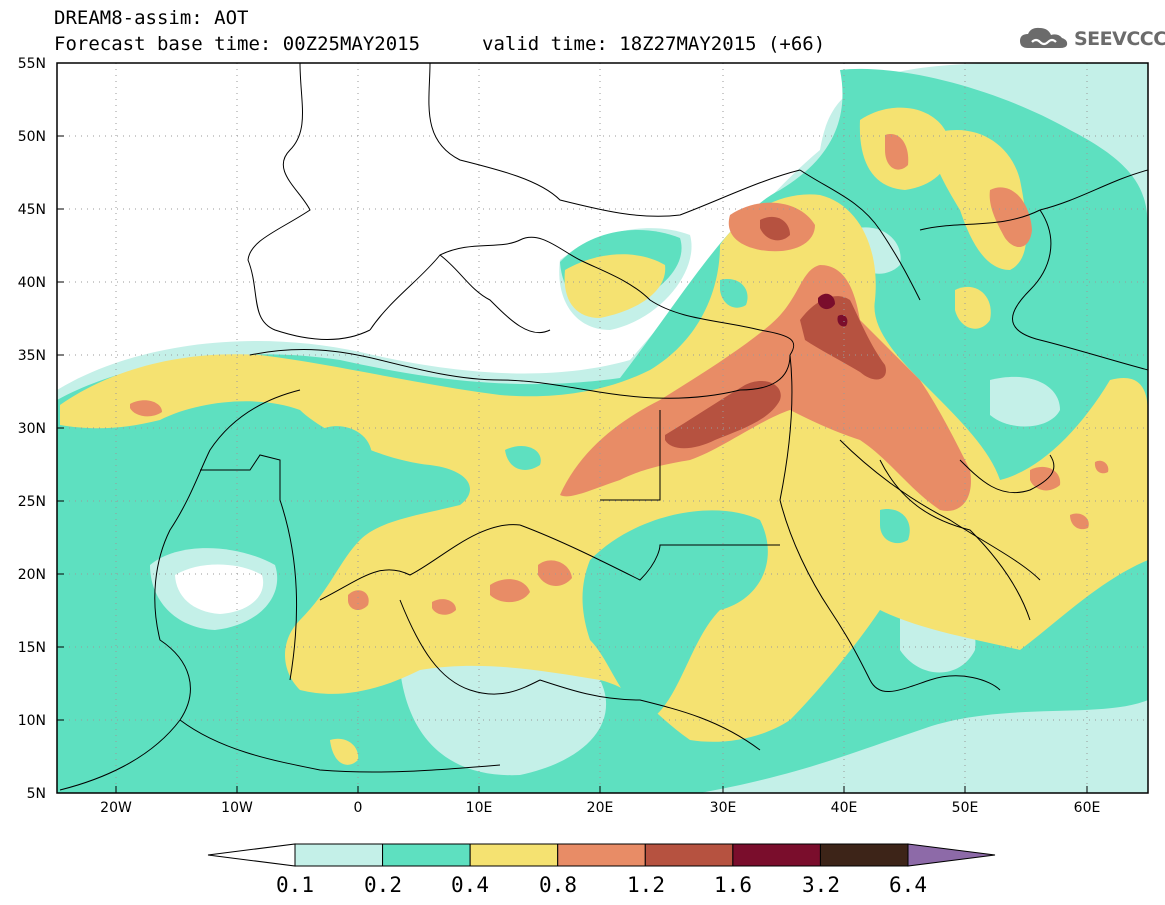 This screenshot has width=1165, height=905. I want to click on longitude-labels: 20W 10W 0 10E 20E 30E 40E 50E 60E, so click(600, 808).